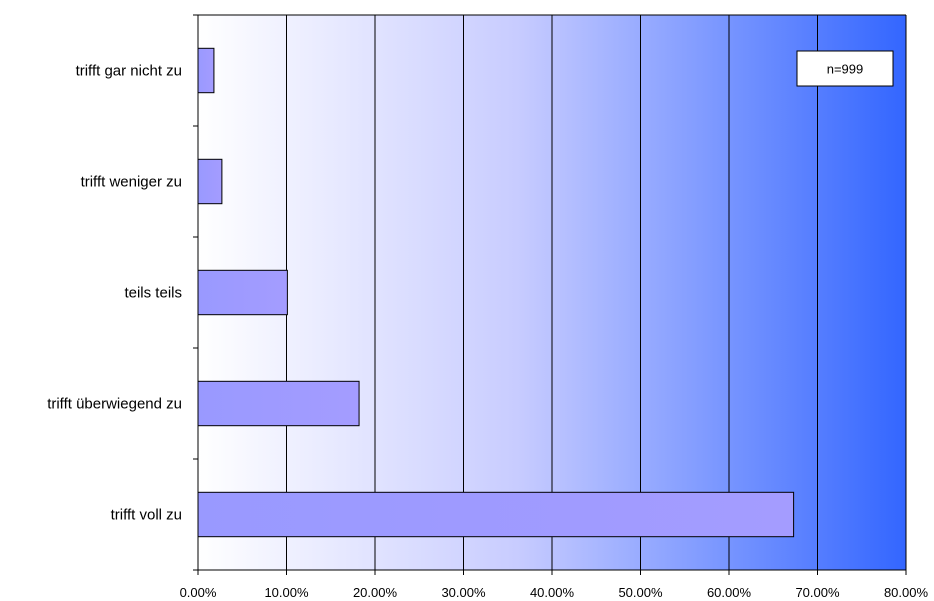 The image size is (934, 601). What do you see at coordinates (131, 182) in the screenshot?
I see `category-label: trifft weniger zu` at bounding box center [131, 182].